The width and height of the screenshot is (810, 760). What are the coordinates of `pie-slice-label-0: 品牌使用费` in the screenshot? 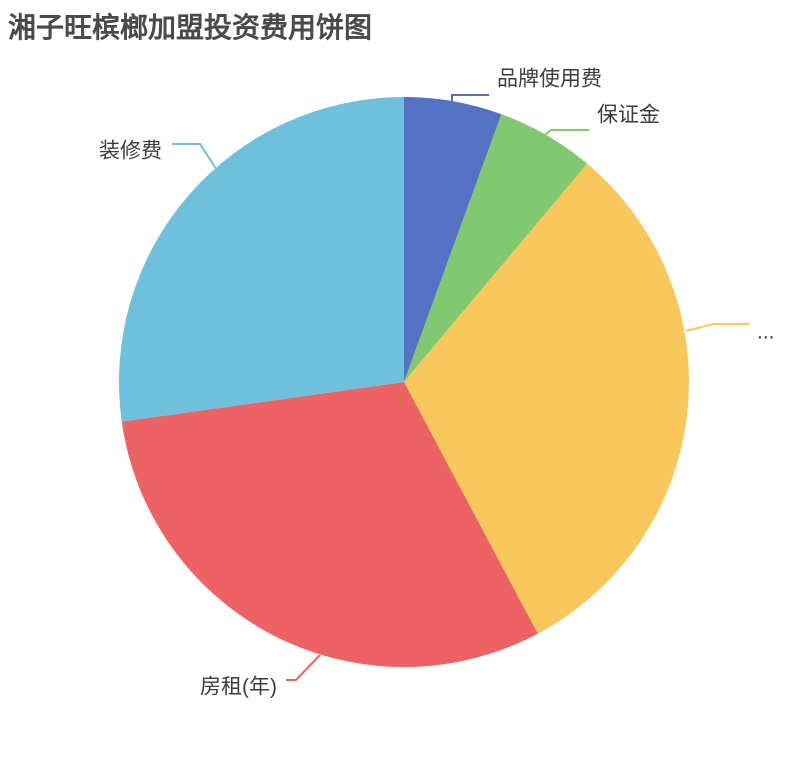 It's located at (549, 79).